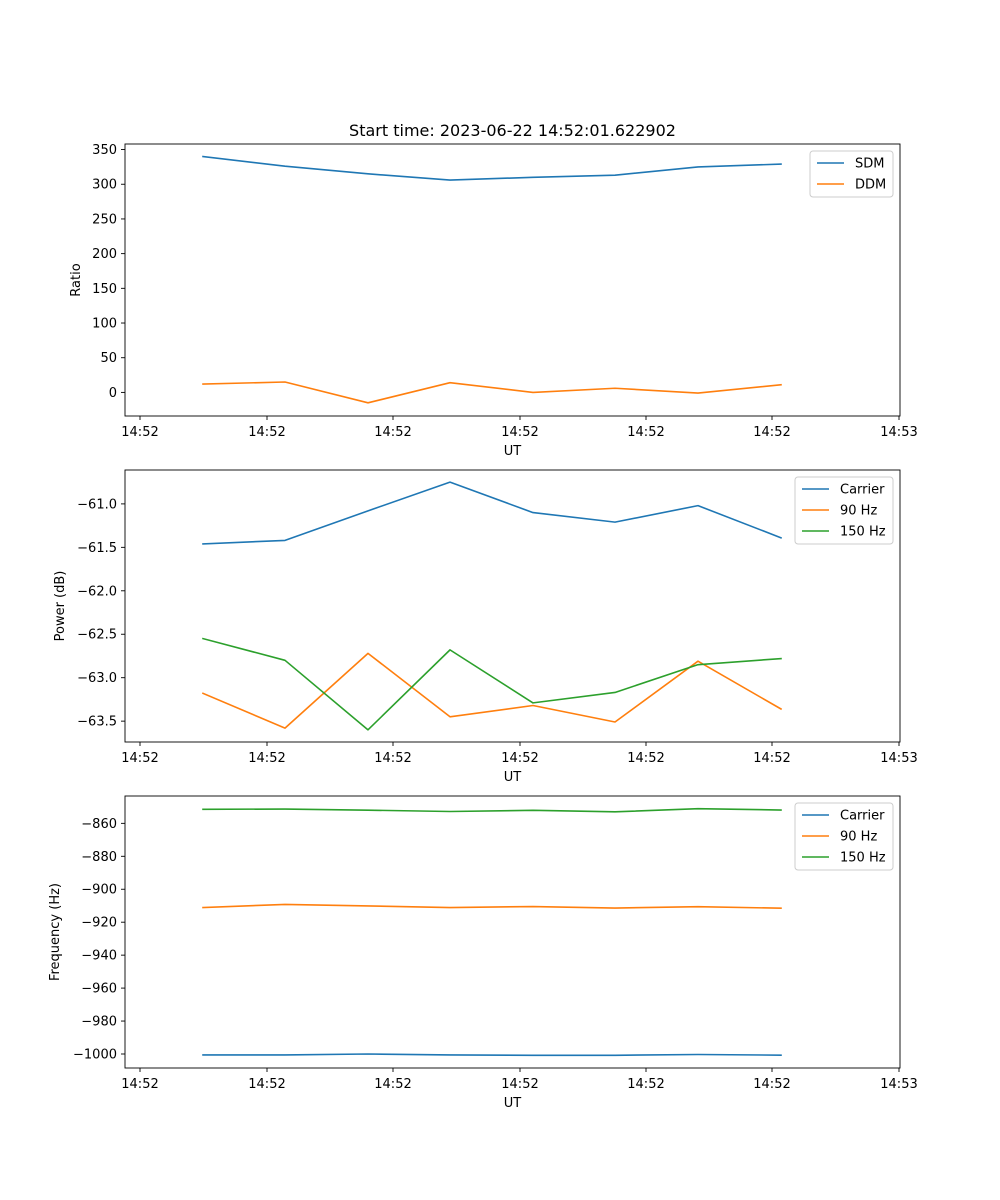  What do you see at coordinates (99, 989) in the screenshot?
I see `y-tick-label: −960` at bounding box center [99, 989].